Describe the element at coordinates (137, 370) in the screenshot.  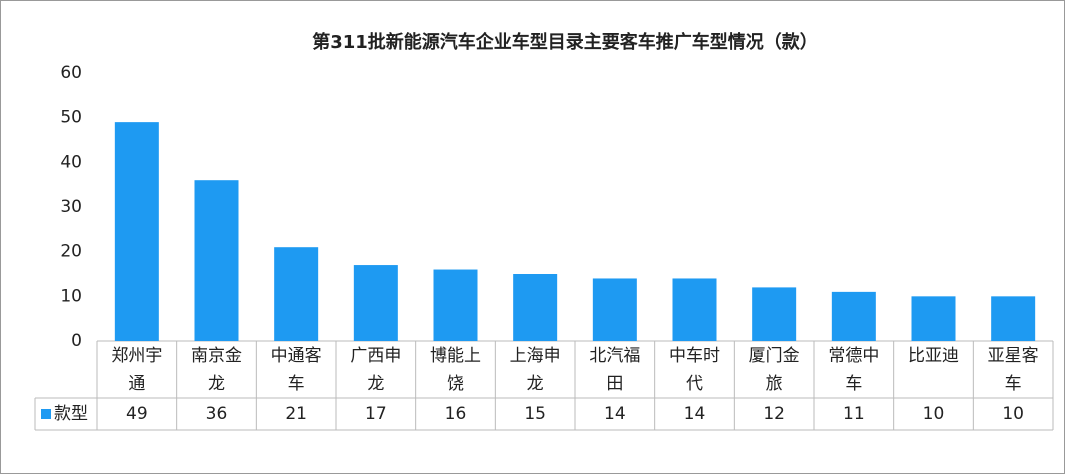
I see `x-tick-label: 郑州宇通` at that location.